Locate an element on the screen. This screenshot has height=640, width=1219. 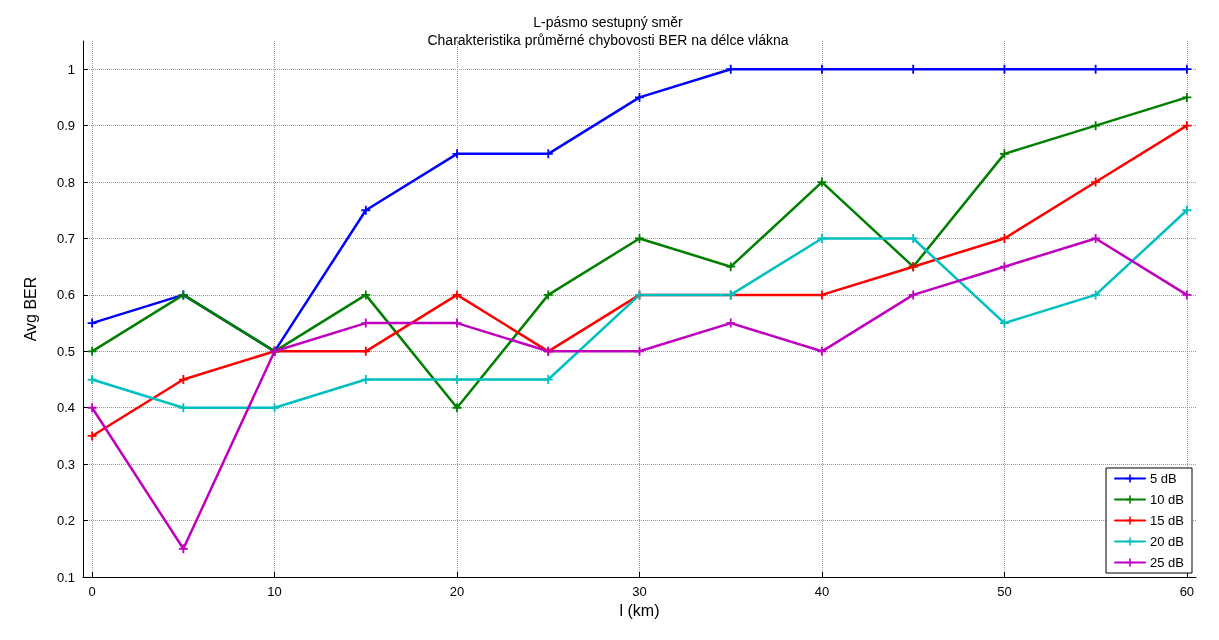
legend-label: 20 dB is located at coordinates (1167, 541).